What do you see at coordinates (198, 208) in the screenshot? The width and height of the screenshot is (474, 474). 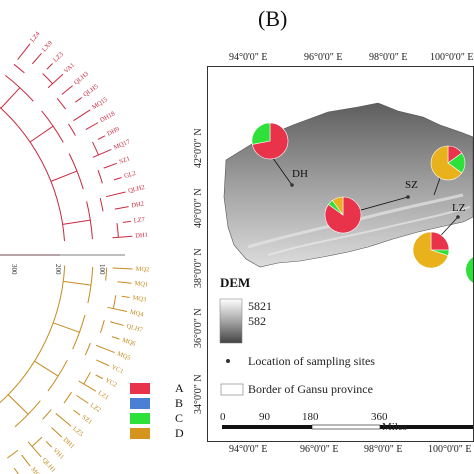 I see `lat-label-40: 40°0'0" N` at bounding box center [198, 208].